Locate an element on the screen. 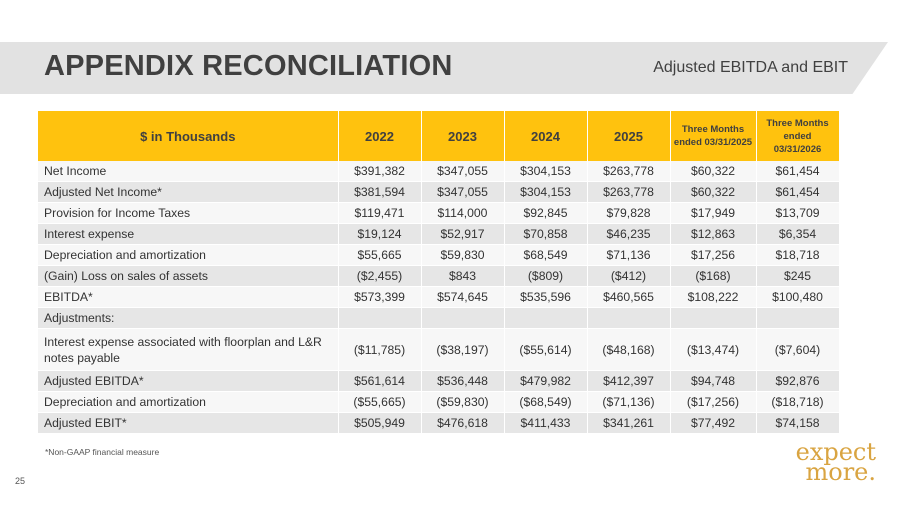  table-cell: ($17,256) is located at coordinates (713, 402).